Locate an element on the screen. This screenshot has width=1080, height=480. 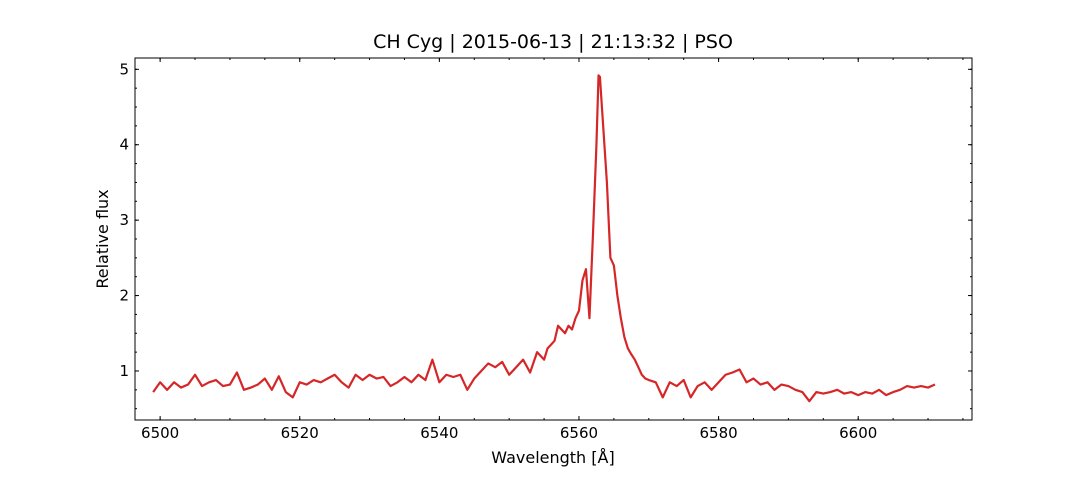
x-tick-label: 6540 is located at coordinates (439, 433).